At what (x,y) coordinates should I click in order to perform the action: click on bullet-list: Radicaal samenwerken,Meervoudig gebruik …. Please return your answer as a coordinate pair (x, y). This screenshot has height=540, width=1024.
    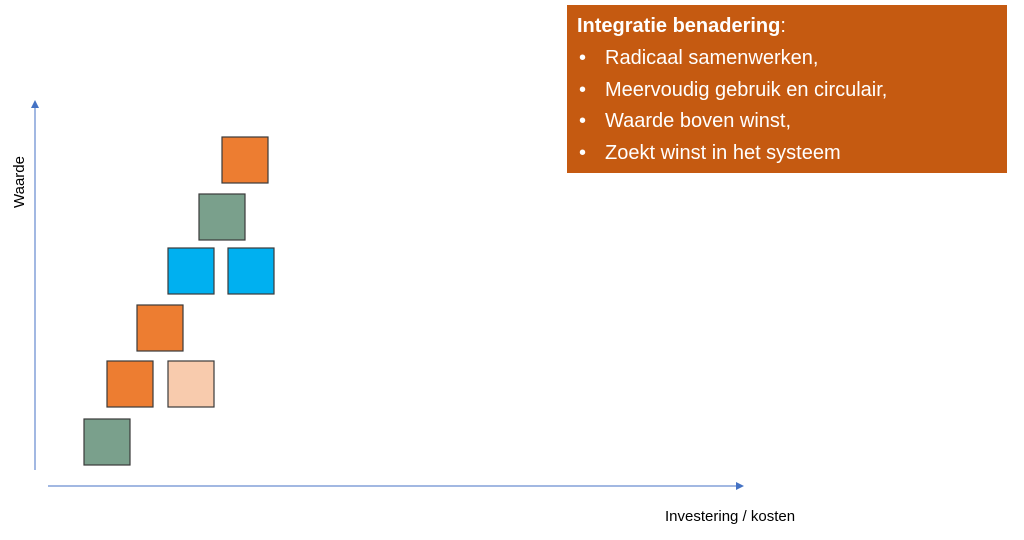
    Looking at the image, I should click on (787, 106).